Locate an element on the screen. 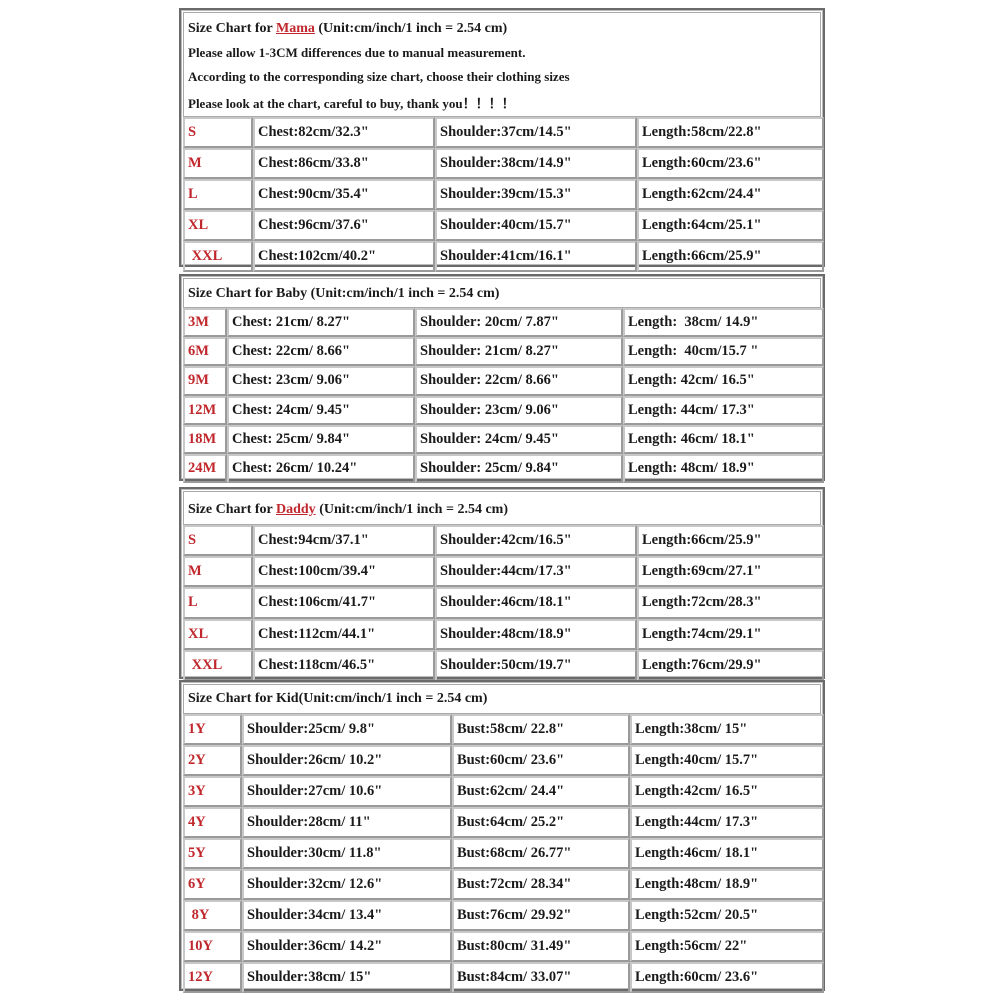 The height and width of the screenshot is (1000, 1000). measurement-cell: Length:74cm/29.1" is located at coordinates (730, 634).